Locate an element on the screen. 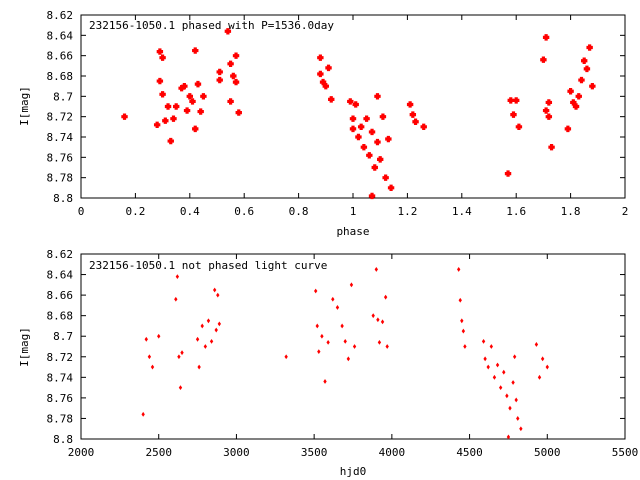  phased-x-tick-label: 0.8 is located at coordinates (299, 211).